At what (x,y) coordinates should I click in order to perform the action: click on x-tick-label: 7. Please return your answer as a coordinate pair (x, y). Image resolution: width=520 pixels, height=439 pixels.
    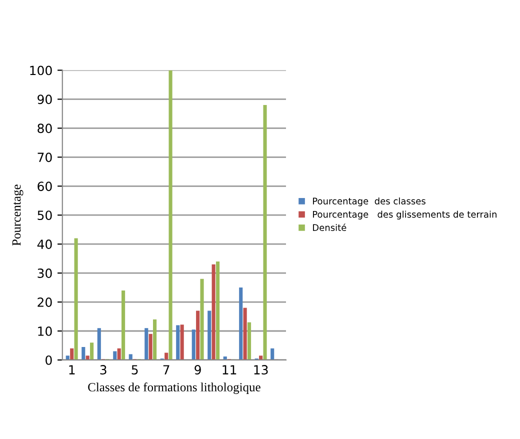
    Looking at the image, I should click on (166, 369).